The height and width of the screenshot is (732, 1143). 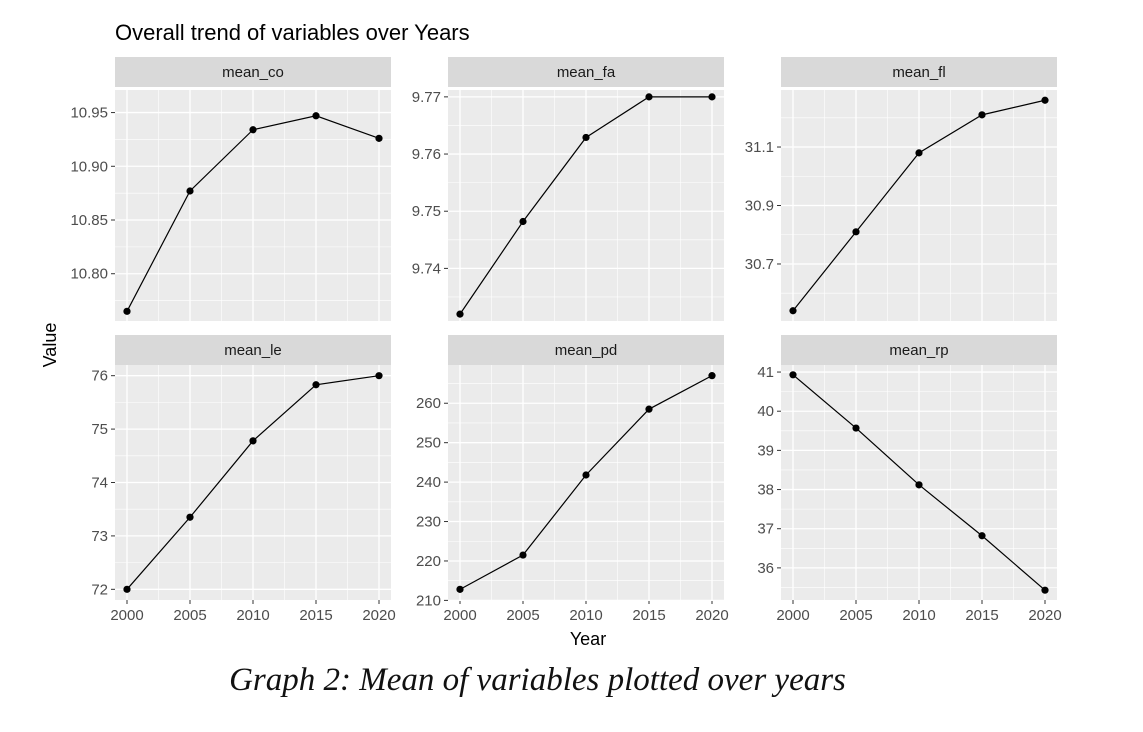 What do you see at coordinates (89, 166) in the screenshot?
I see `y-tick-label: 10.90` at bounding box center [89, 166].